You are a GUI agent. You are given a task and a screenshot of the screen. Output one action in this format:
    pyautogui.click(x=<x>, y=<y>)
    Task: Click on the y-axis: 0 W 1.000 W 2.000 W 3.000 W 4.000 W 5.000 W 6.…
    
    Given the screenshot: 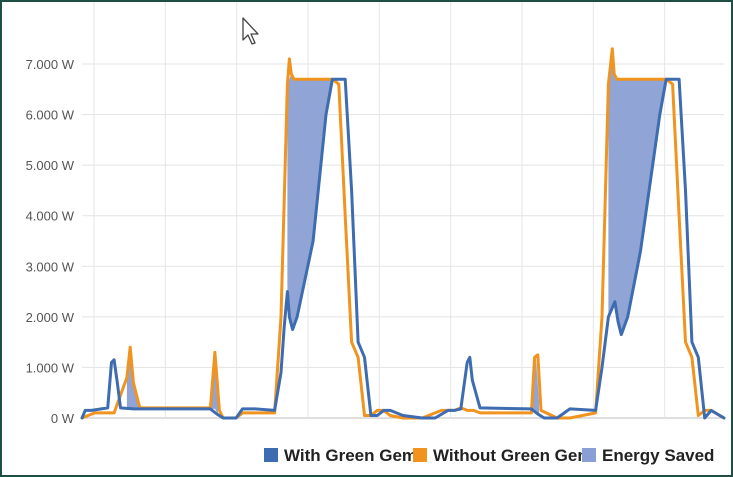 What is the action you would take?
    pyautogui.click(x=50, y=241)
    